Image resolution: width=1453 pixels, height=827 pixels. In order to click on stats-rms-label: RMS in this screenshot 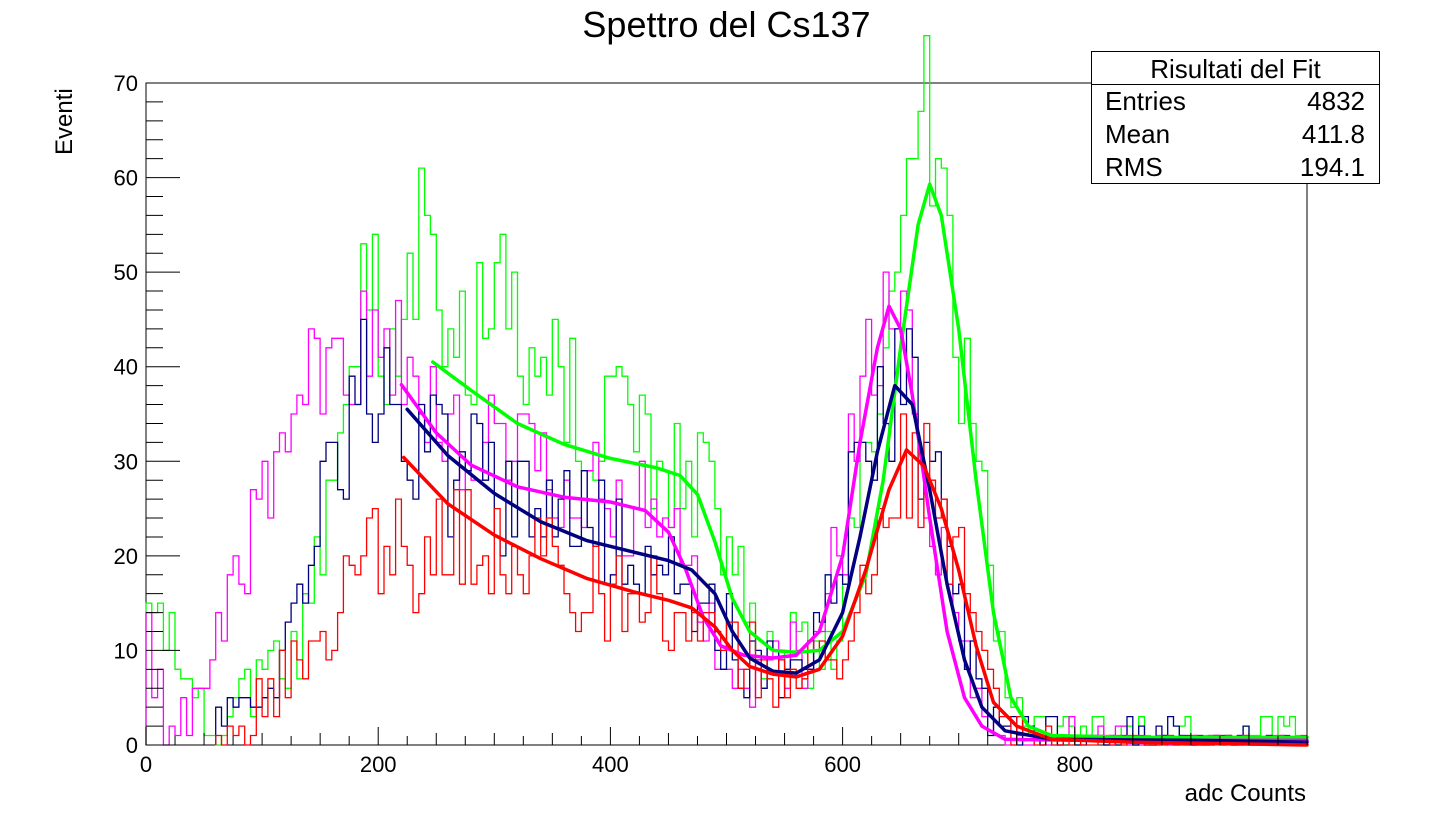, I will do `click(1134, 167)`.